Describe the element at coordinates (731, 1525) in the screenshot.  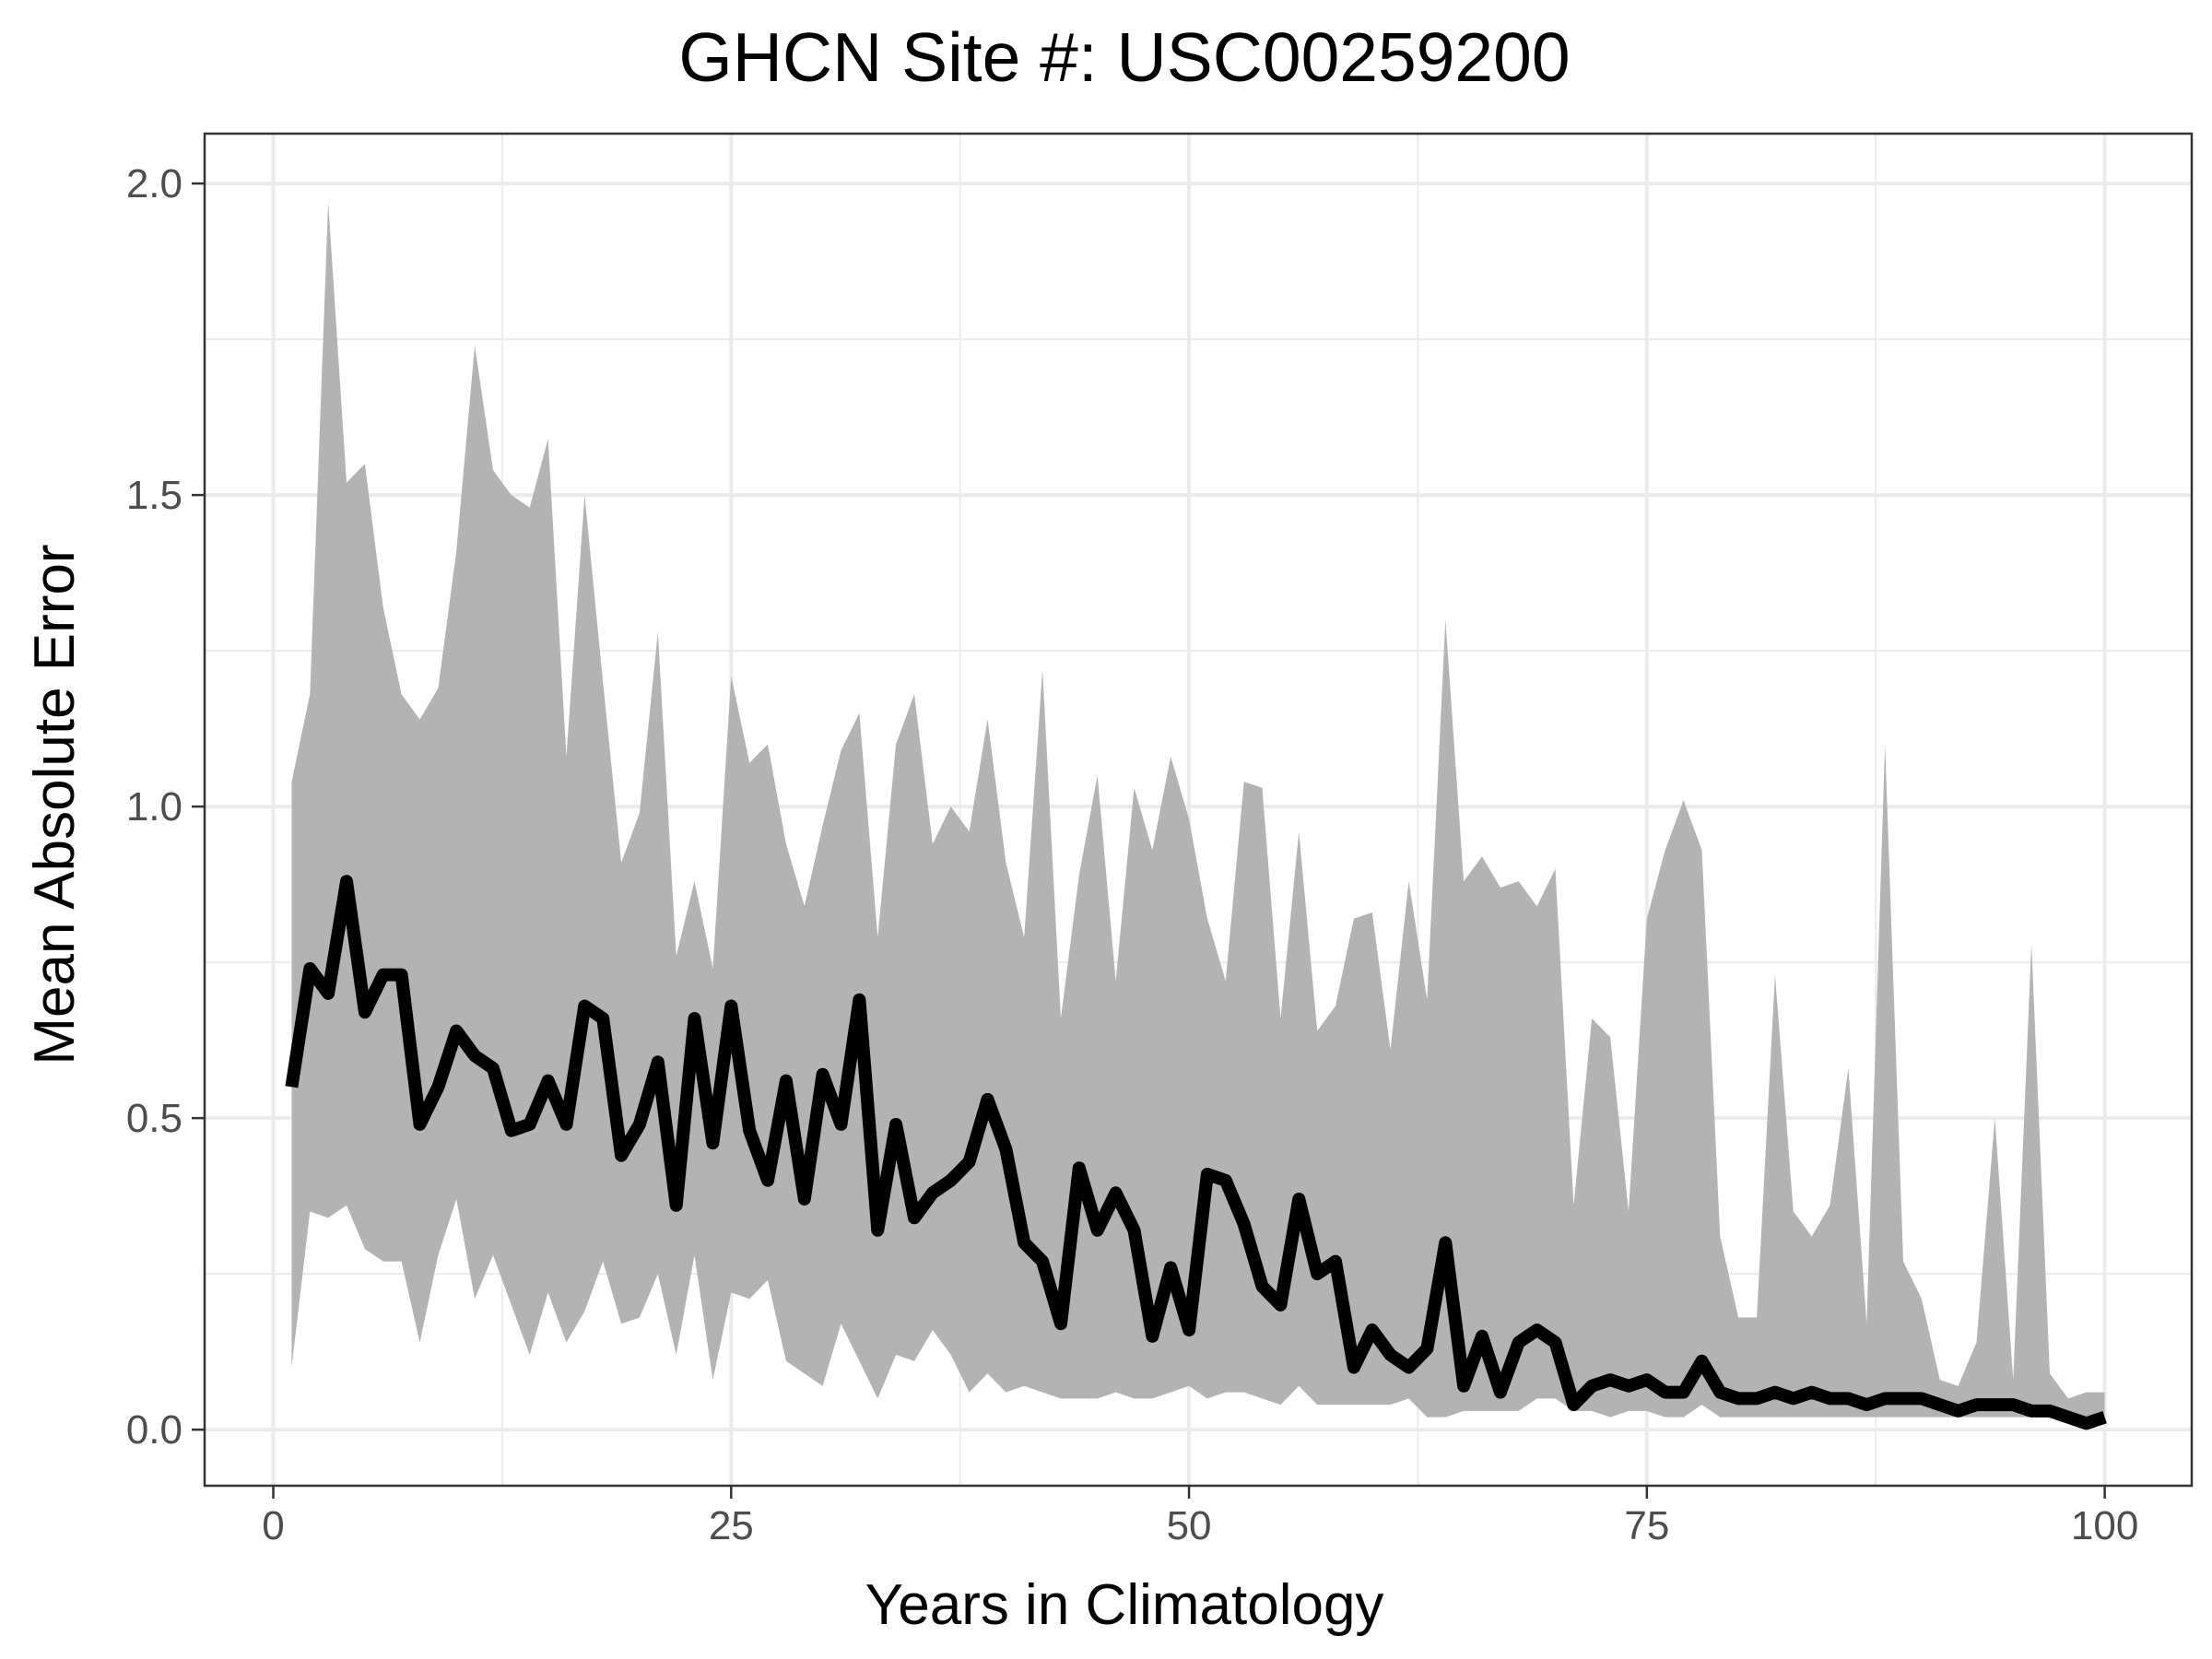
I see `x-tick-label: 25` at that location.